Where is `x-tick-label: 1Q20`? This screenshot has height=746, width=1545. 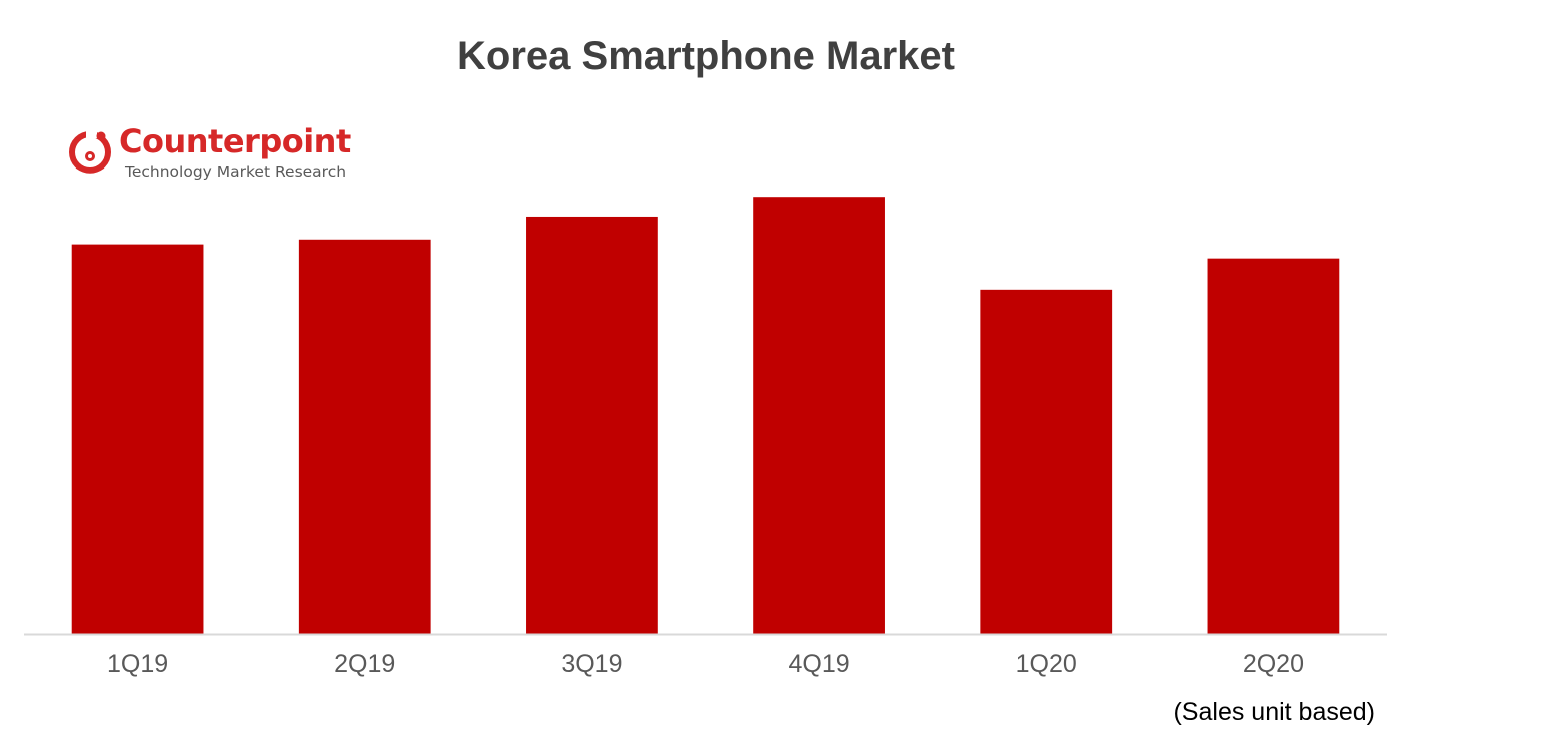
x-tick-label: 1Q20 is located at coordinates (1046, 664).